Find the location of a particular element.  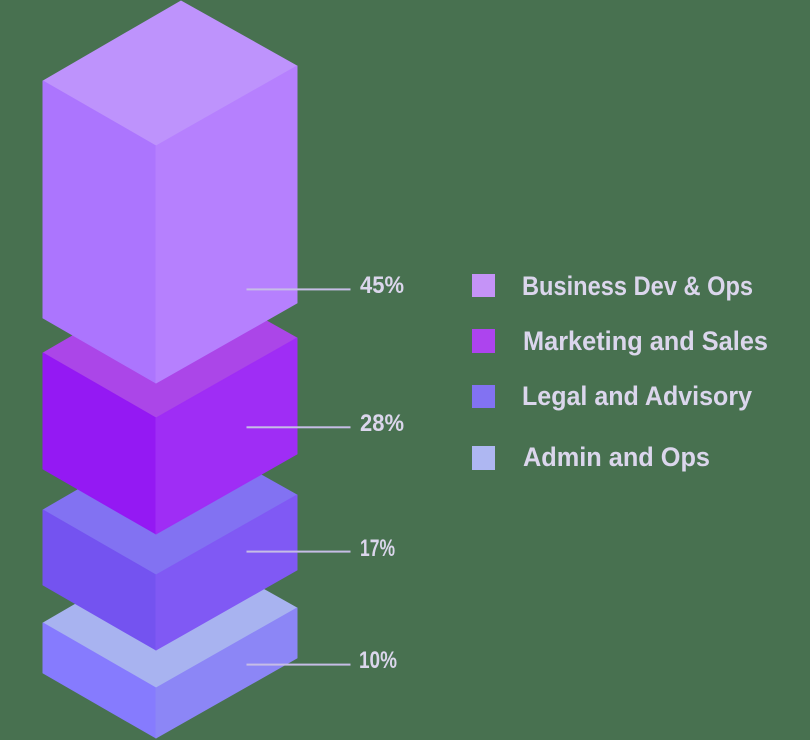

svg-text: Admin and Ops is located at coordinates (616, 457).